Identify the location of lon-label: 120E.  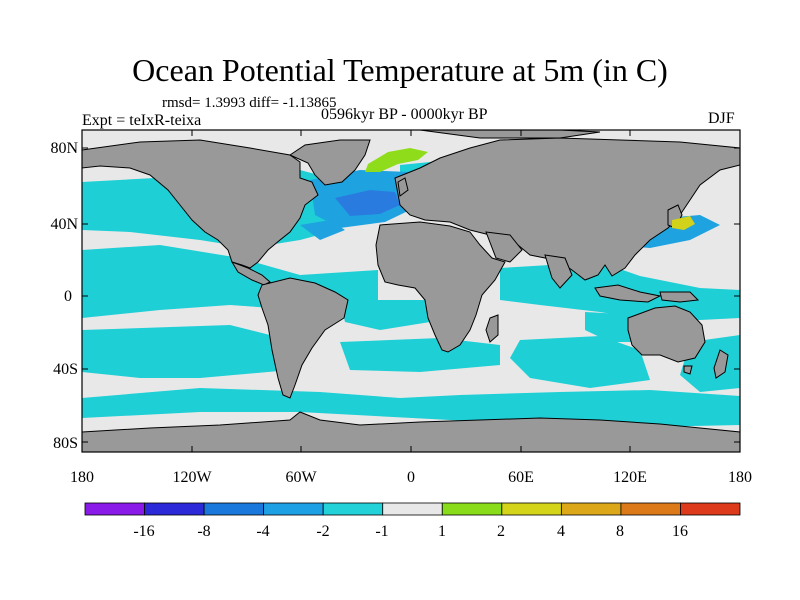
(630, 477).